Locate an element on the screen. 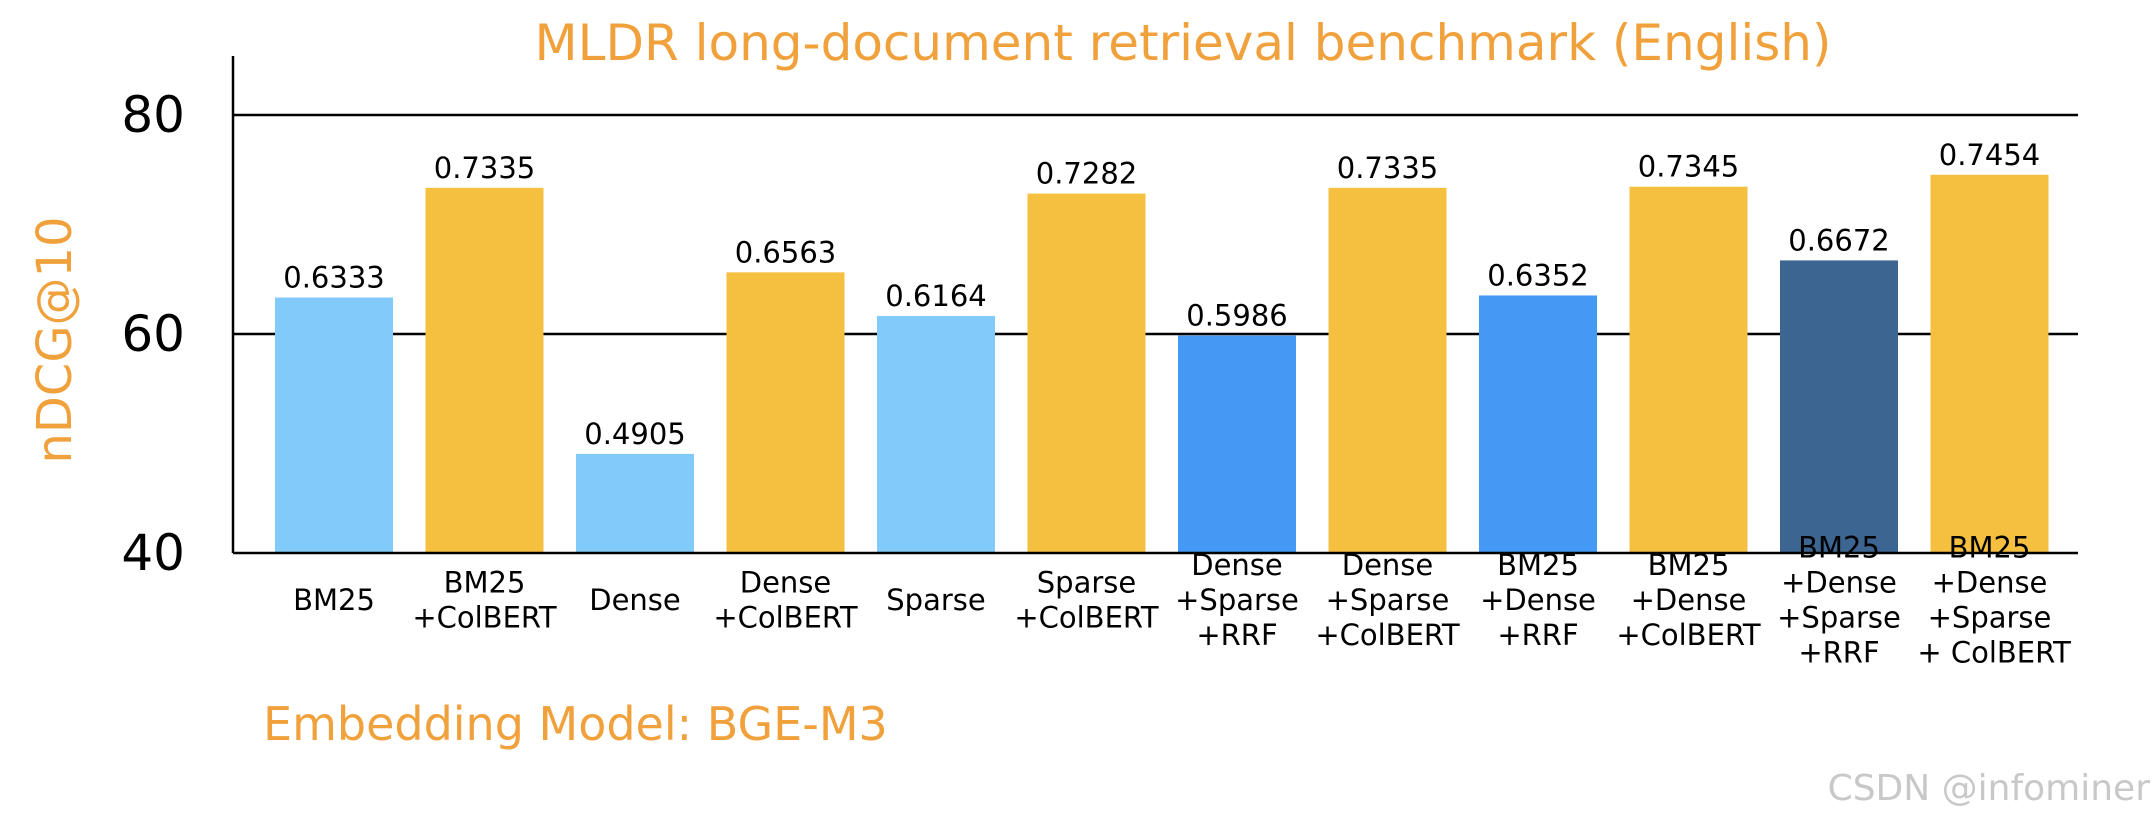 The height and width of the screenshot is (822, 2154). data-label: 0.6672 is located at coordinates (1838, 240).